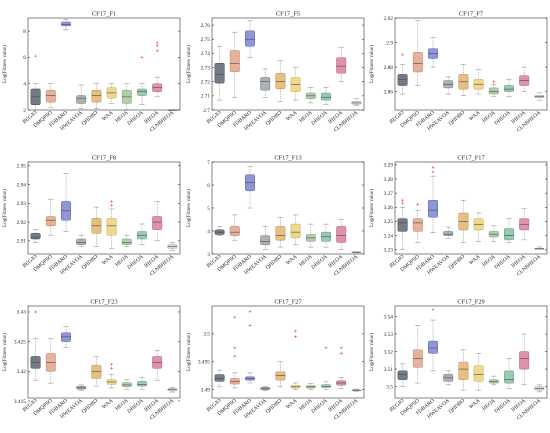  What do you see at coordinates (389, 222) in the screenshot?
I see `y-tick-label: 3.25` at bounding box center [389, 222].